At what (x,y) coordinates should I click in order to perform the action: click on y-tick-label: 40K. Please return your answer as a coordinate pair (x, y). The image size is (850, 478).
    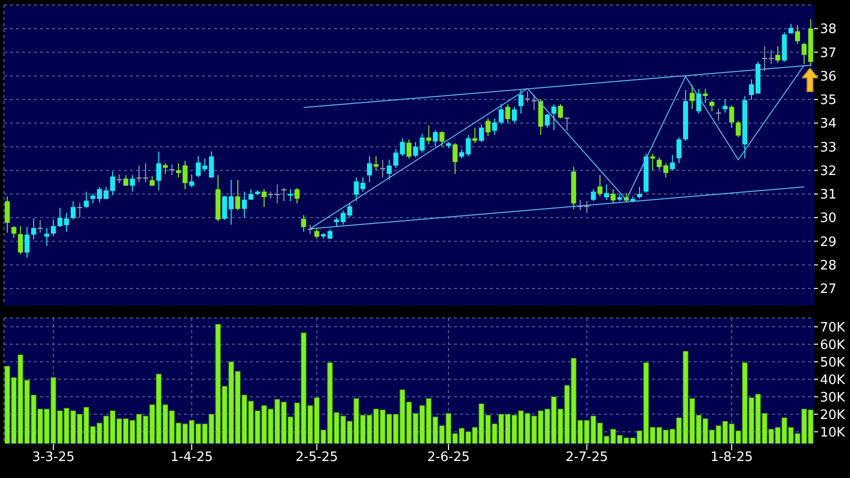
    Looking at the image, I should click on (833, 380).